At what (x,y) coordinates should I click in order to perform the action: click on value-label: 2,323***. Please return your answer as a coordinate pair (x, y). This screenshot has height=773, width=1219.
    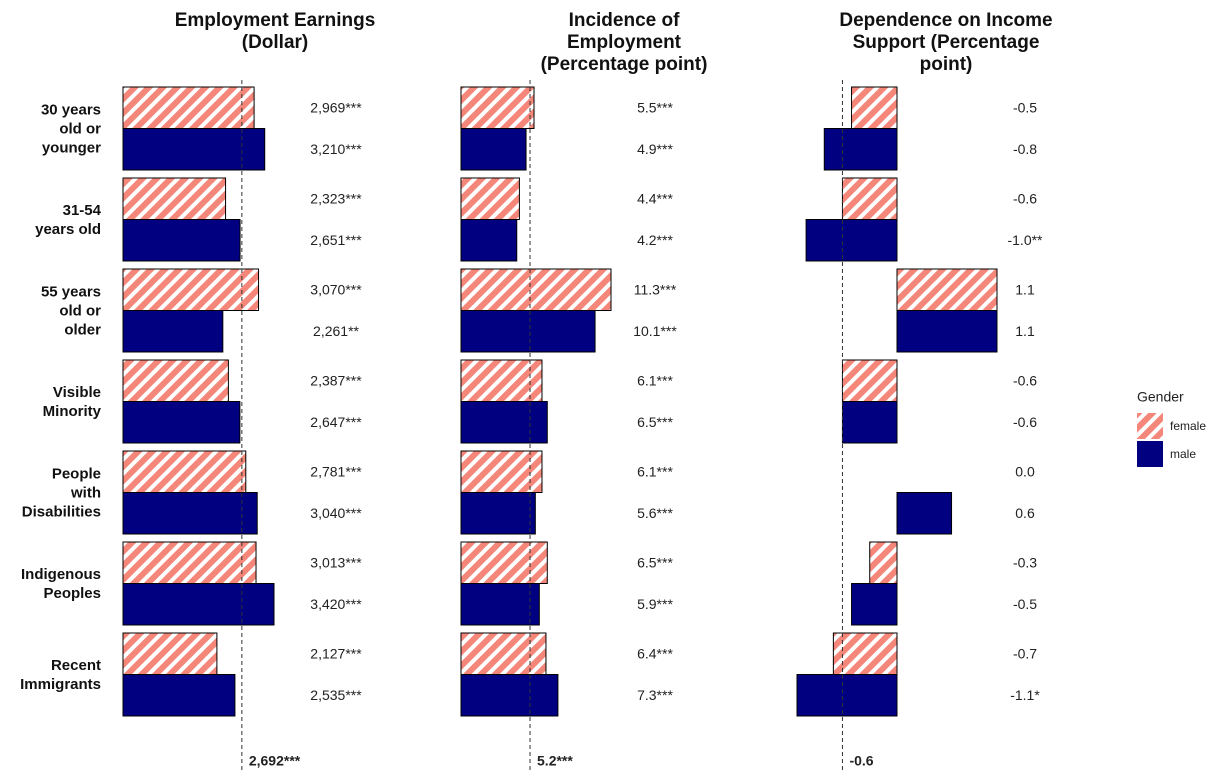
    Looking at the image, I should click on (336, 198).